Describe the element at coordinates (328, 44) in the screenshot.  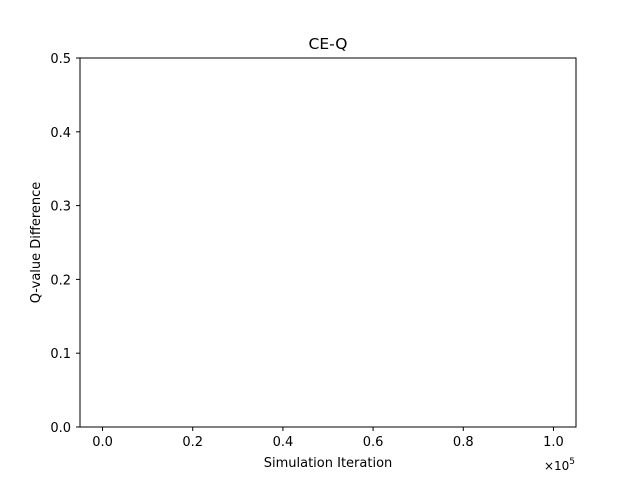
I see `chart-title: CE-Q` at that location.